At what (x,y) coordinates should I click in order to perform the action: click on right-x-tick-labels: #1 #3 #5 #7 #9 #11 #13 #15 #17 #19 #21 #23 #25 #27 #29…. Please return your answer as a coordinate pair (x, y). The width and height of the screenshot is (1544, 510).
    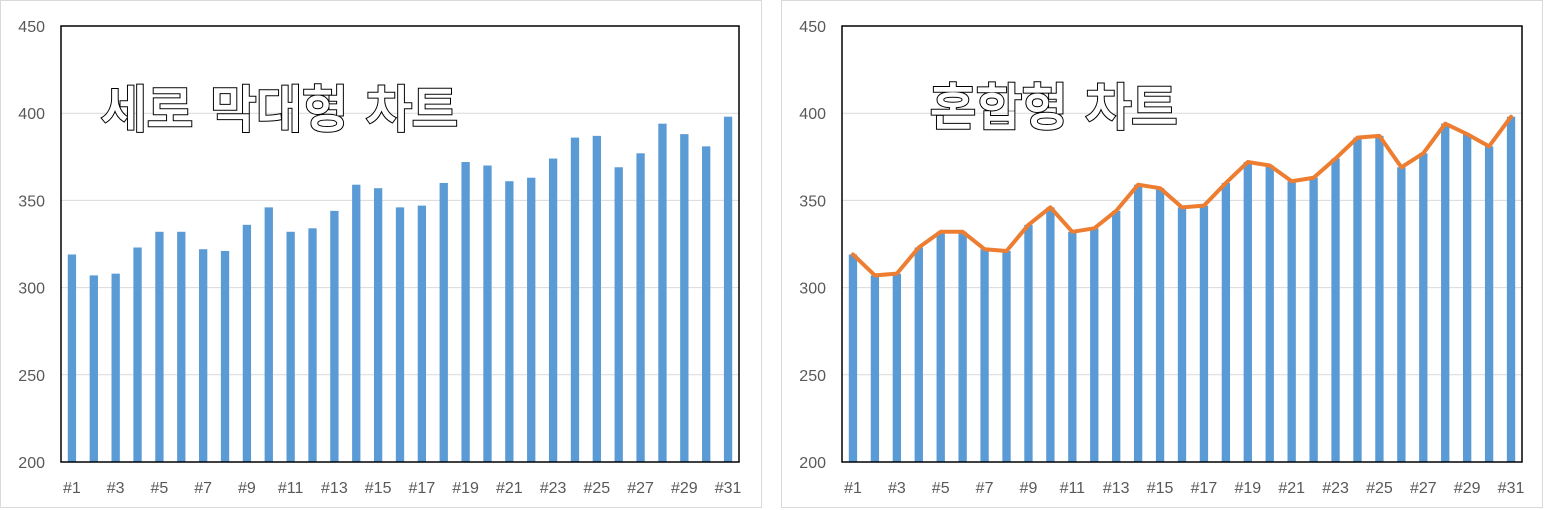
    Looking at the image, I should click on (1184, 488).